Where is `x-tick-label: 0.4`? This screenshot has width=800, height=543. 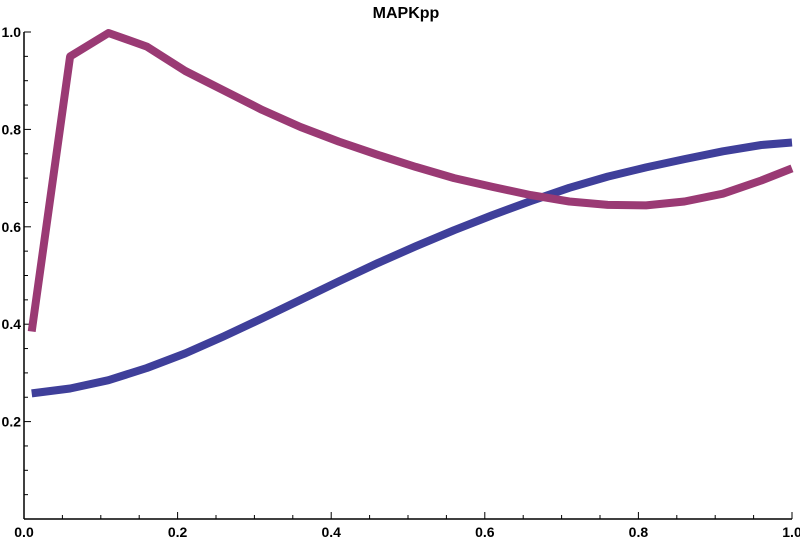 x-tick-label: 0.4 is located at coordinates (331, 532).